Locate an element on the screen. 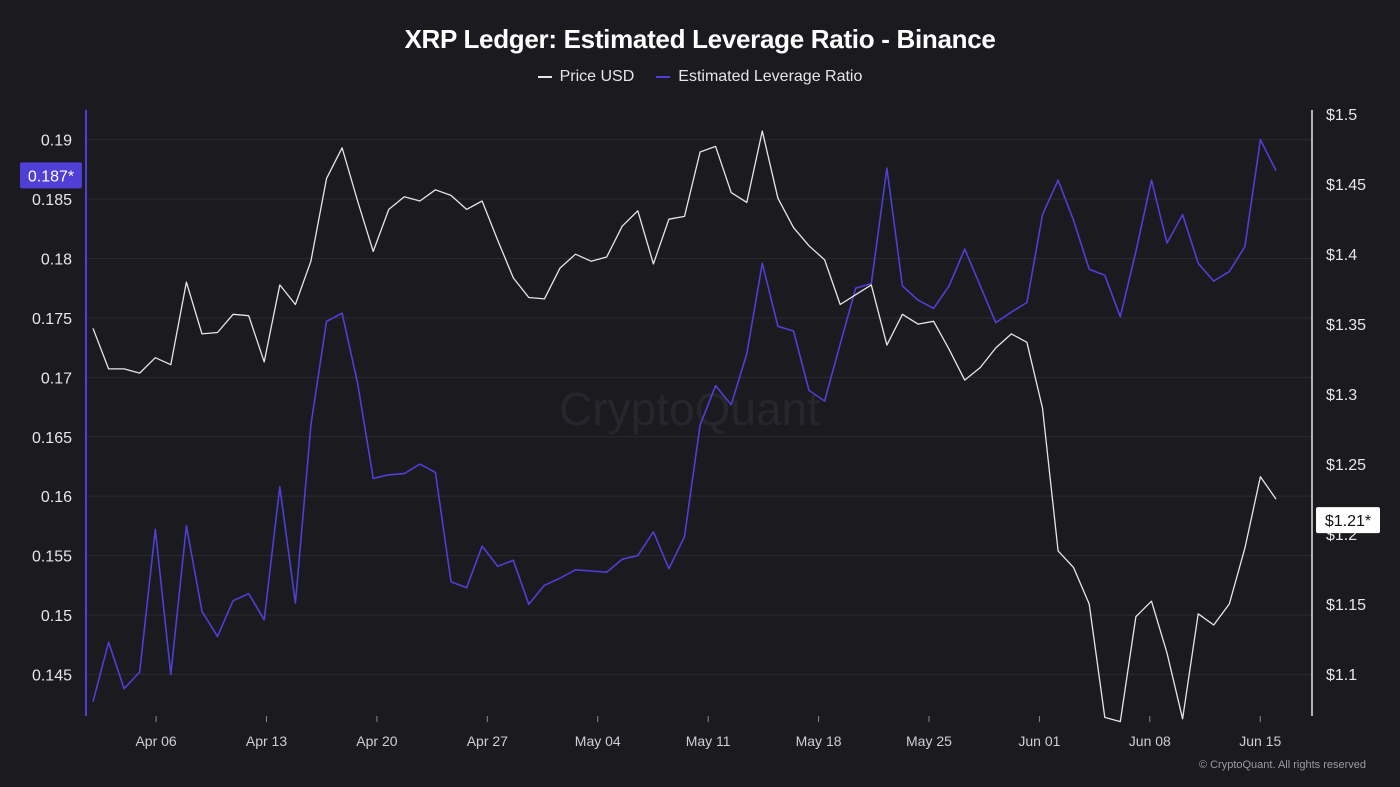  x-tick-label-1: Apr 13 is located at coordinates (266, 741).